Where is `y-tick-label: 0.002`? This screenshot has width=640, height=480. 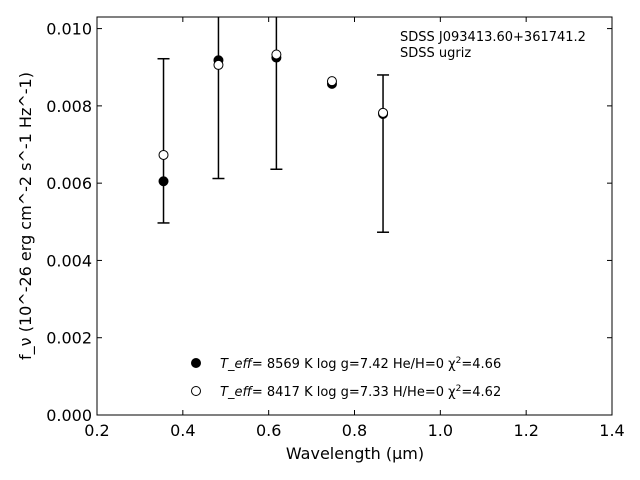
y-tick-label: 0.002 is located at coordinates (69, 338).